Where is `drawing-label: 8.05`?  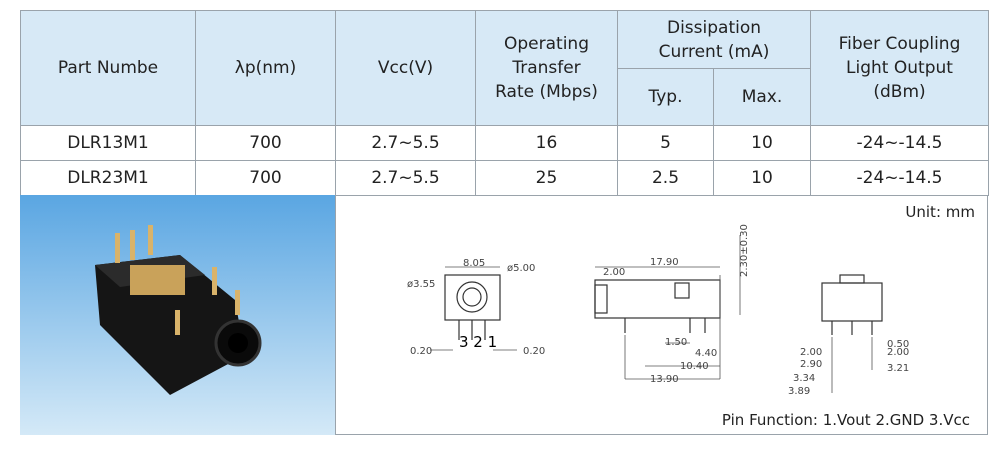 drawing-label: 8.05 is located at coordinates (474, 263).